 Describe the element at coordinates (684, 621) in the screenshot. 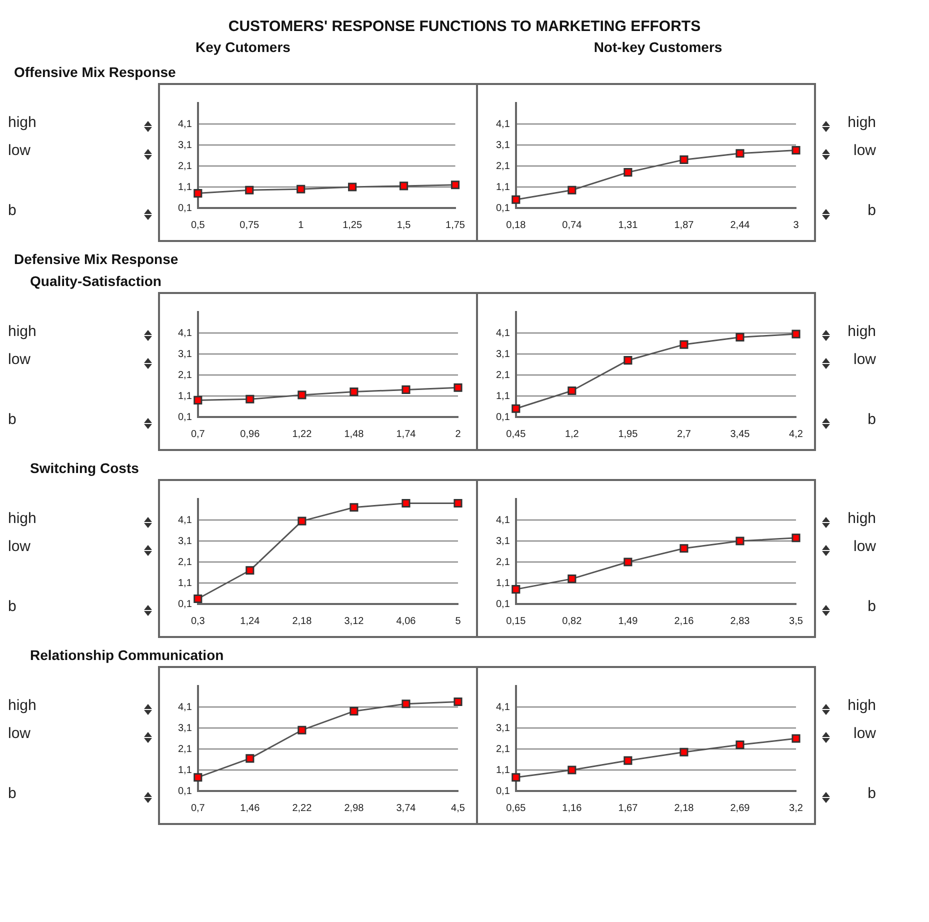

I see `x-tick-label: 2,16` at that location.